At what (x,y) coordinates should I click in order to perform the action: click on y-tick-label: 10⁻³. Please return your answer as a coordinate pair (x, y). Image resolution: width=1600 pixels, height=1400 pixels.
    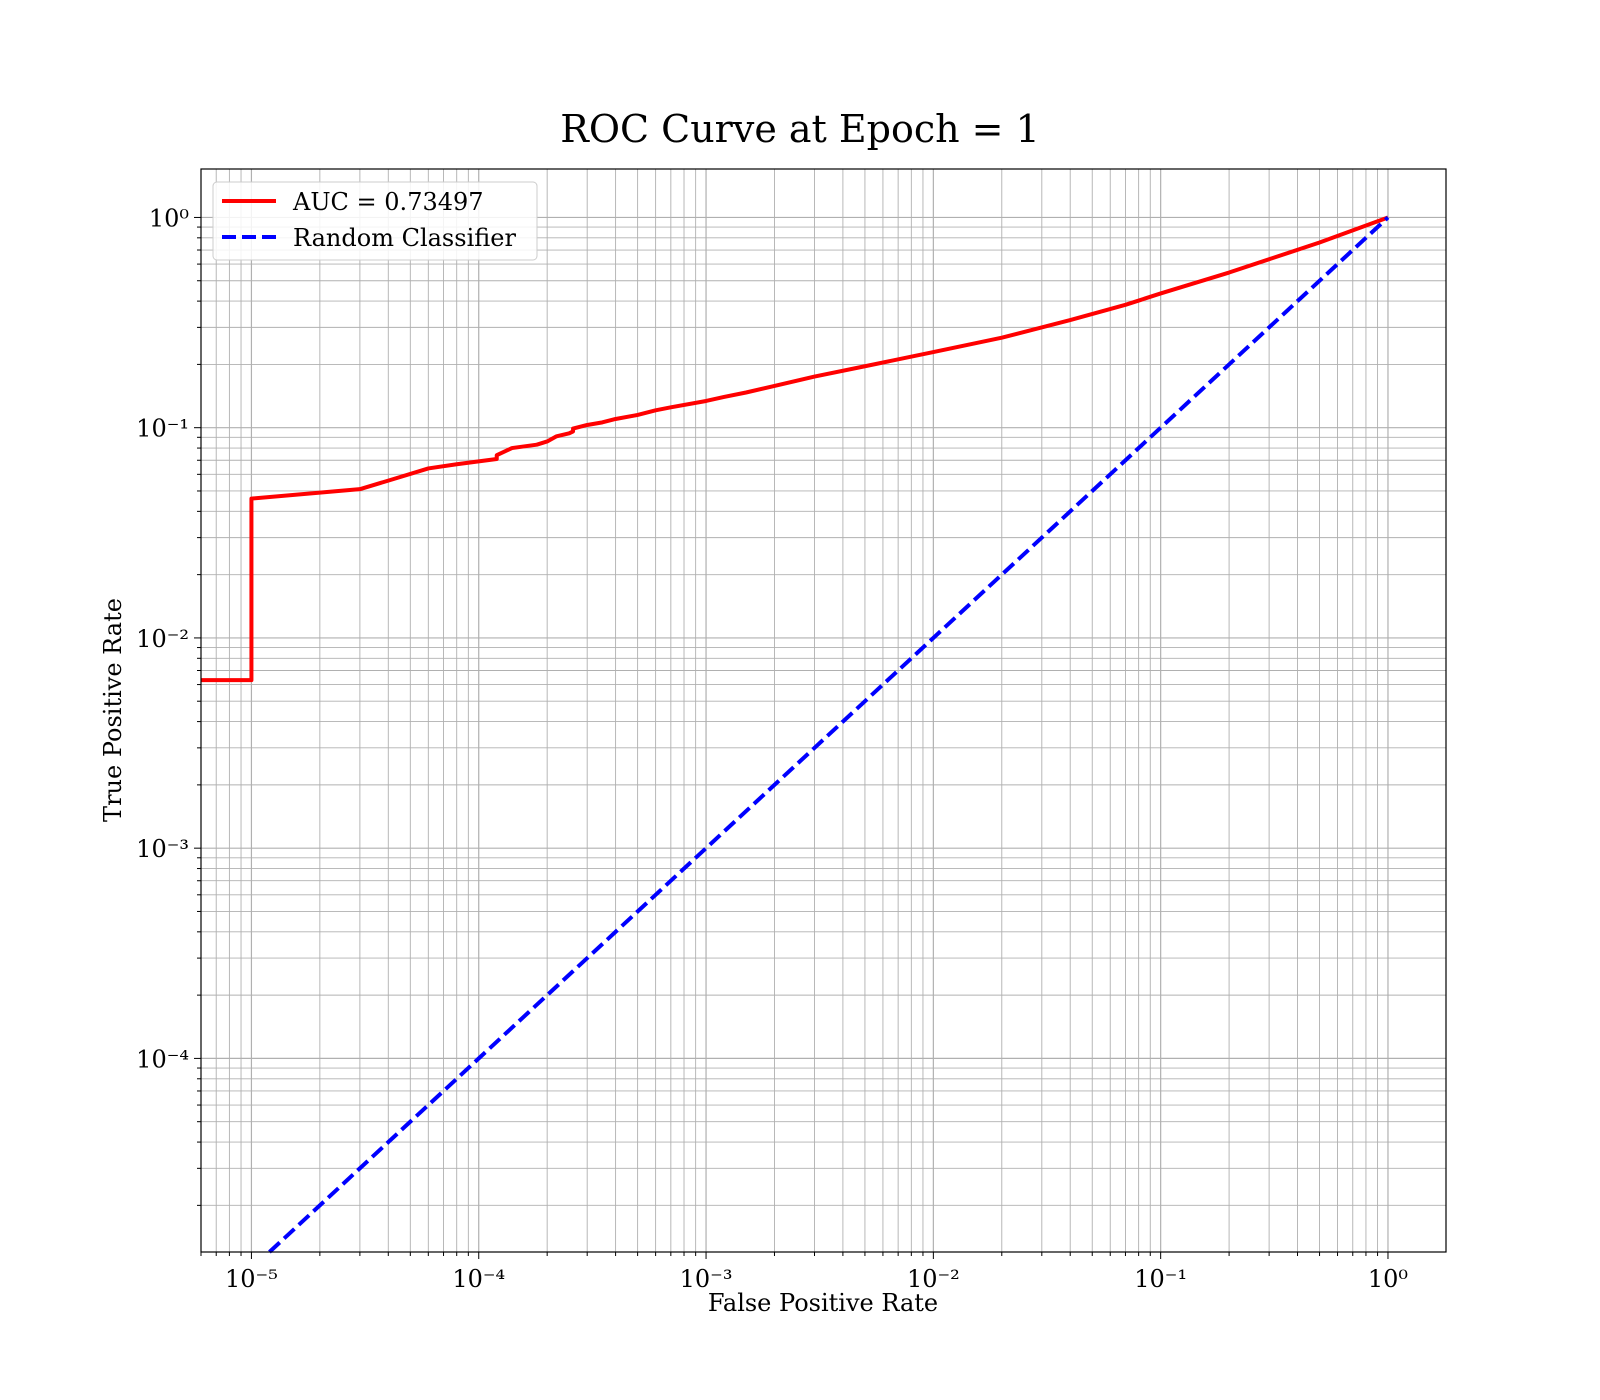
    Looking at the image, I should click on (162, 849).